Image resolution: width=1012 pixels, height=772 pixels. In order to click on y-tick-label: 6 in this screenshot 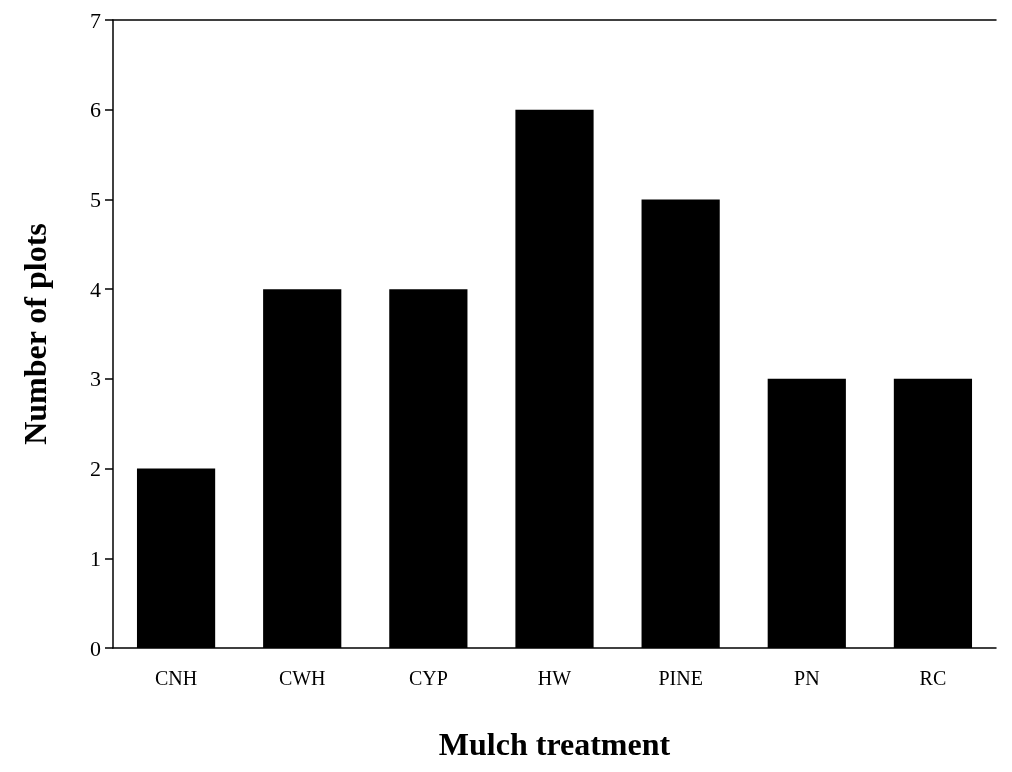, I will do `click(95, 110)`.